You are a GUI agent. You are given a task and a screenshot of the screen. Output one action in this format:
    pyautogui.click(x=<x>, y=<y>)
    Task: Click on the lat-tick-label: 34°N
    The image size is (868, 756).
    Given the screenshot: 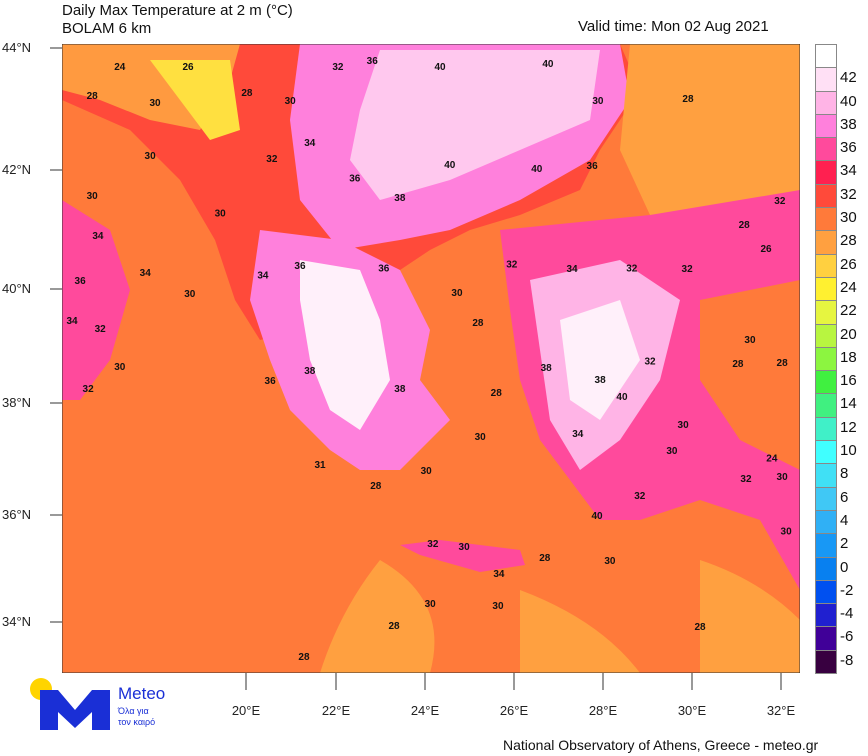 What is the action you would take?
    pyautogui.click(x=17, y=621)
    